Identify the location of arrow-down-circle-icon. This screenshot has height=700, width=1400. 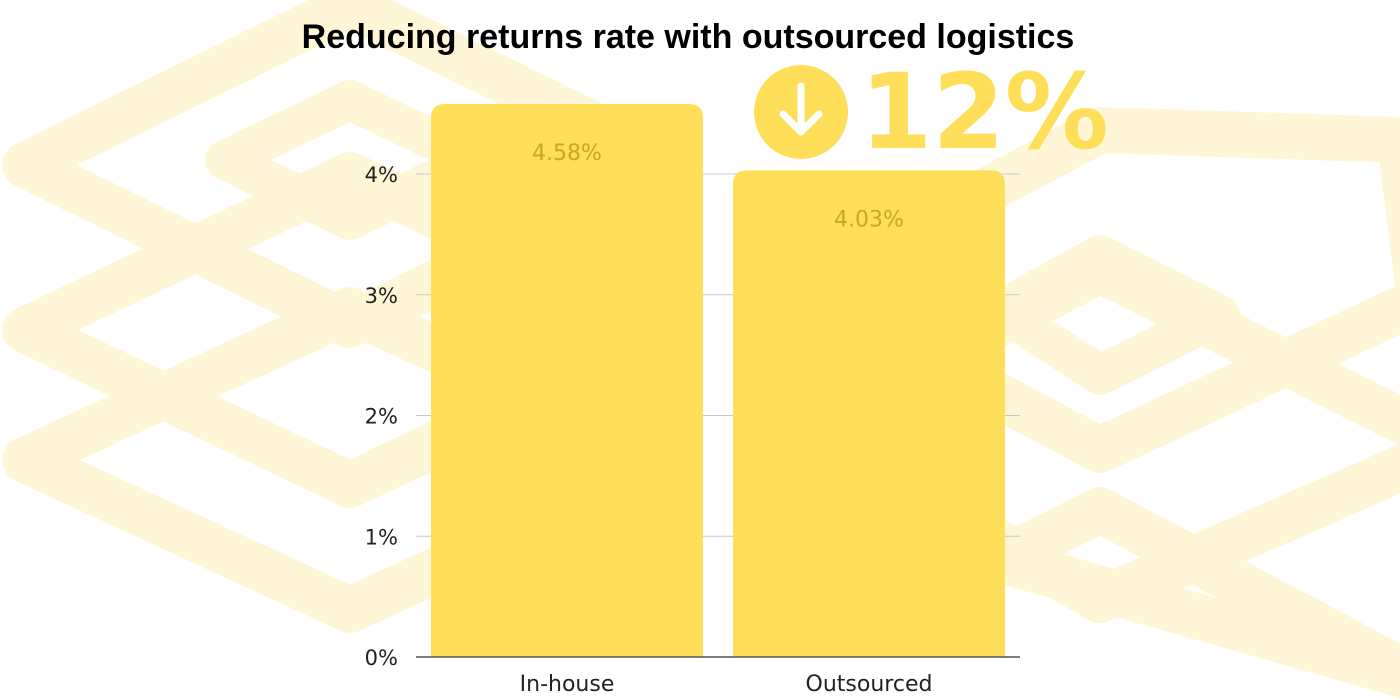
(801, 112).